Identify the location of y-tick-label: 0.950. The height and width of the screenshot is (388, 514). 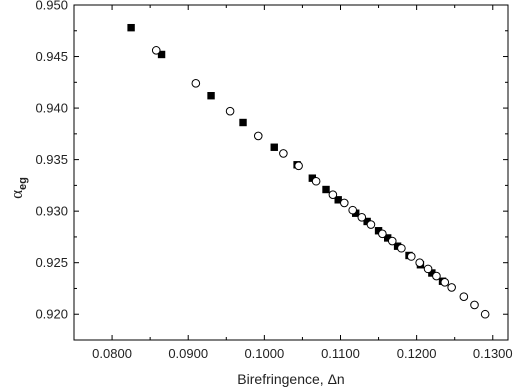
(51, 6).